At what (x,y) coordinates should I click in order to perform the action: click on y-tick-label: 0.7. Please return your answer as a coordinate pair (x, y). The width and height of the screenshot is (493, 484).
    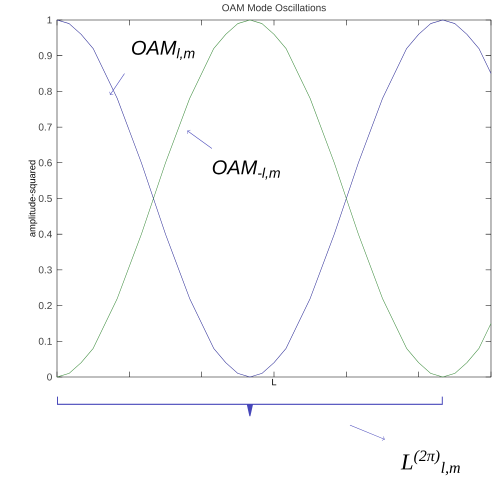
    Looking at the image, I should click on (45, 127).